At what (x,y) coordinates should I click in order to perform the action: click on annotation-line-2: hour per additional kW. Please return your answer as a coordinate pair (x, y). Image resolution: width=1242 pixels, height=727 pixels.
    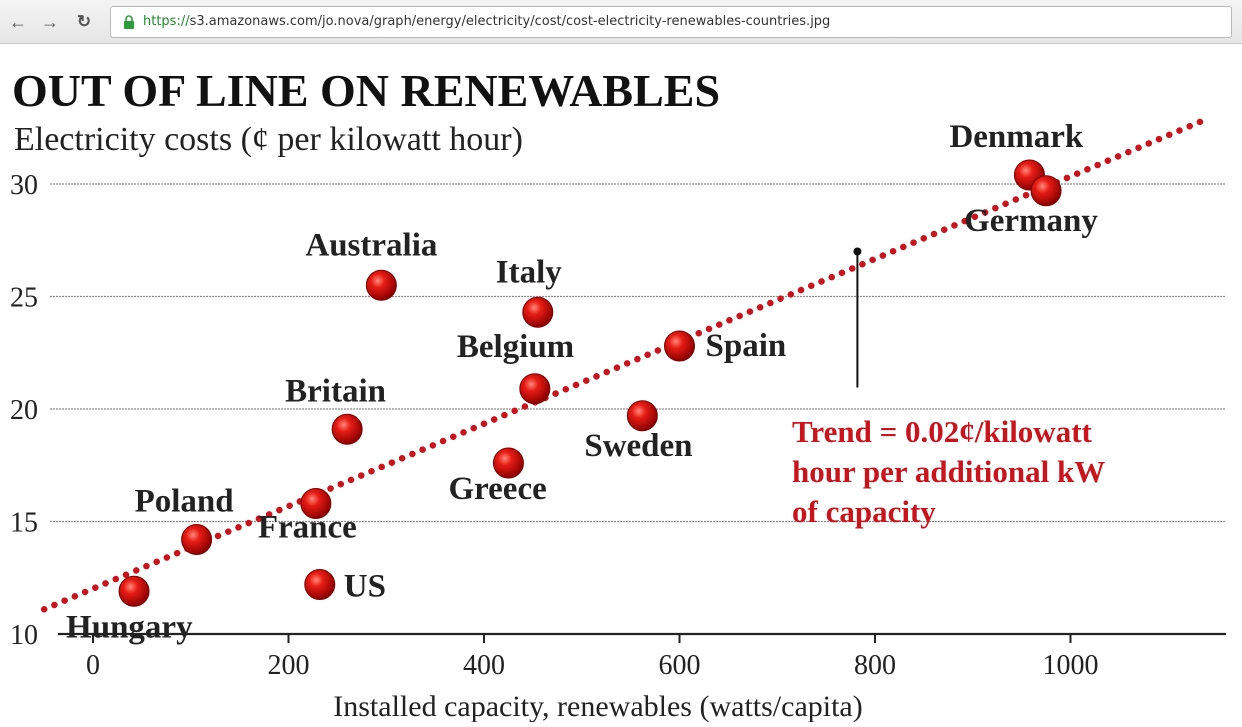
    Looking at the image, I should click on (948, 471).